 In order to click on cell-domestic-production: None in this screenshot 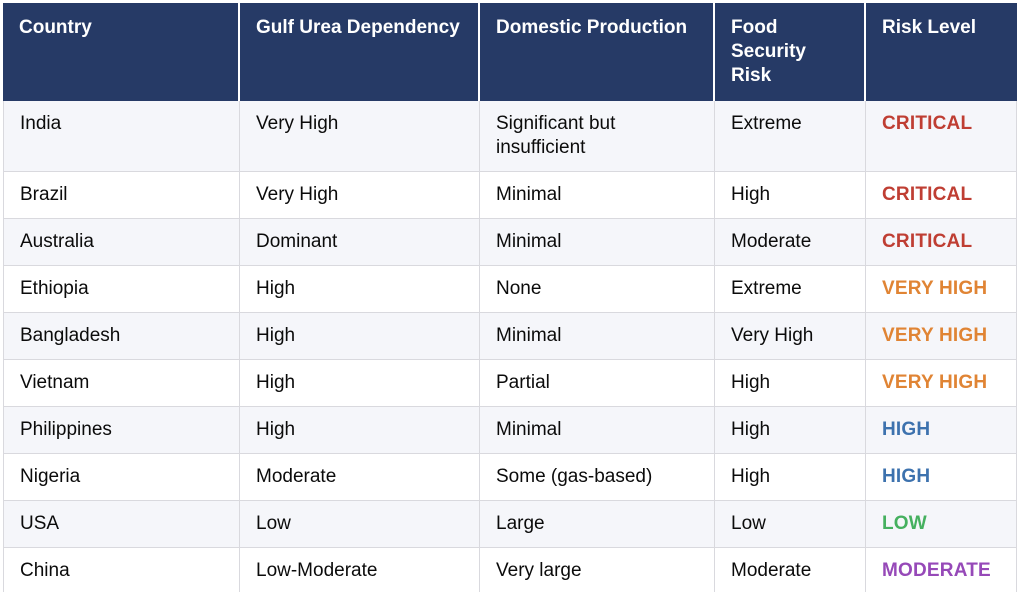, I will do `click(597, 289)`.